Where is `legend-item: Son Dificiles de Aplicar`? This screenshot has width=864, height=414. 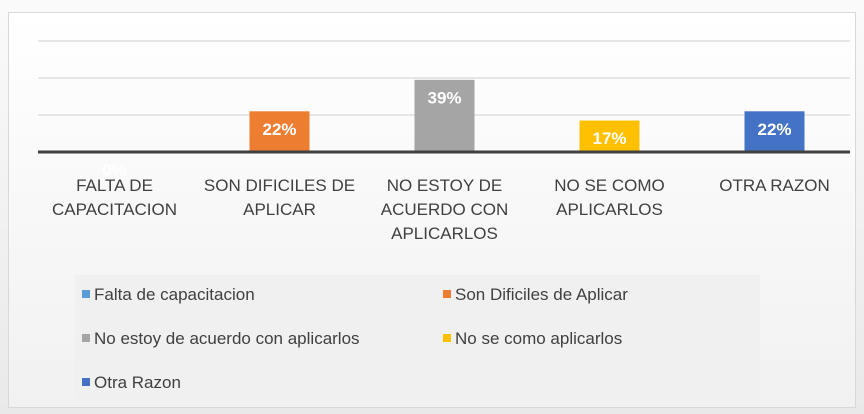 legend-item: Son Dificiles de Aplicar is located at coordinates (535, 295).